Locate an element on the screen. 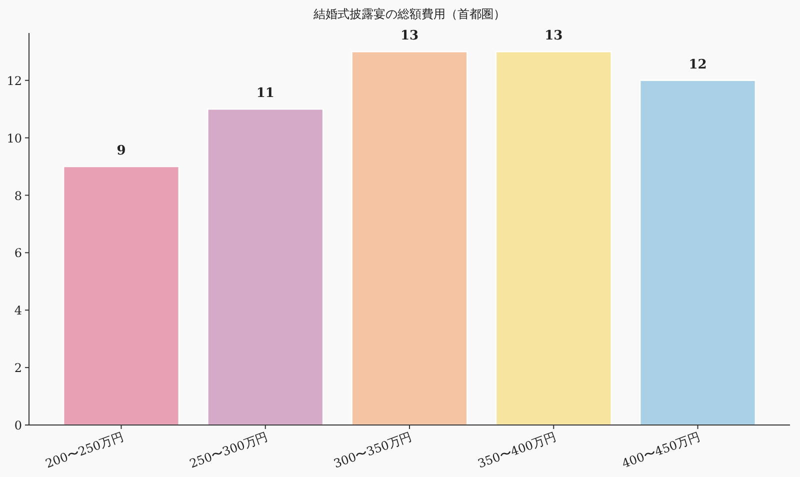  chart-title: 結婚式披露宴の総額費用（首都圏） is located at coordinates (409, 14).